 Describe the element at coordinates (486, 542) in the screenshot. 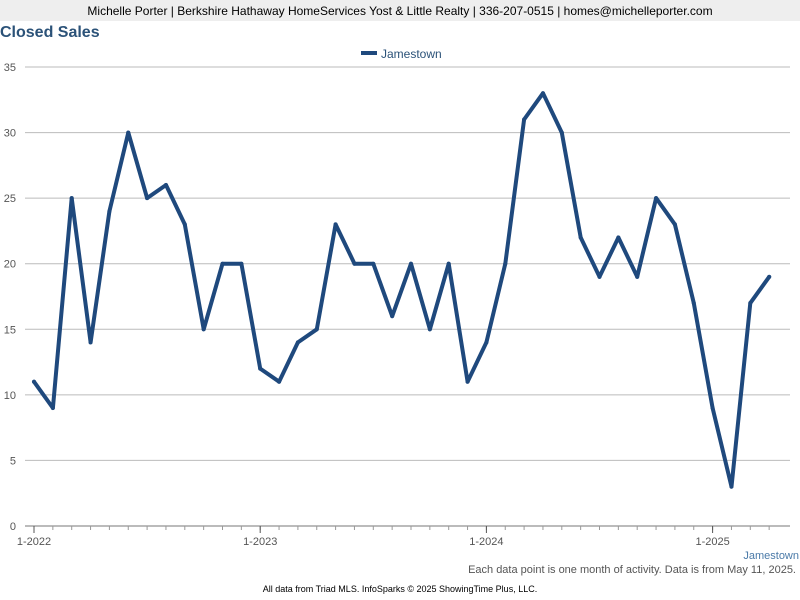

I see `x-tick-label: 1-2024` at that location.